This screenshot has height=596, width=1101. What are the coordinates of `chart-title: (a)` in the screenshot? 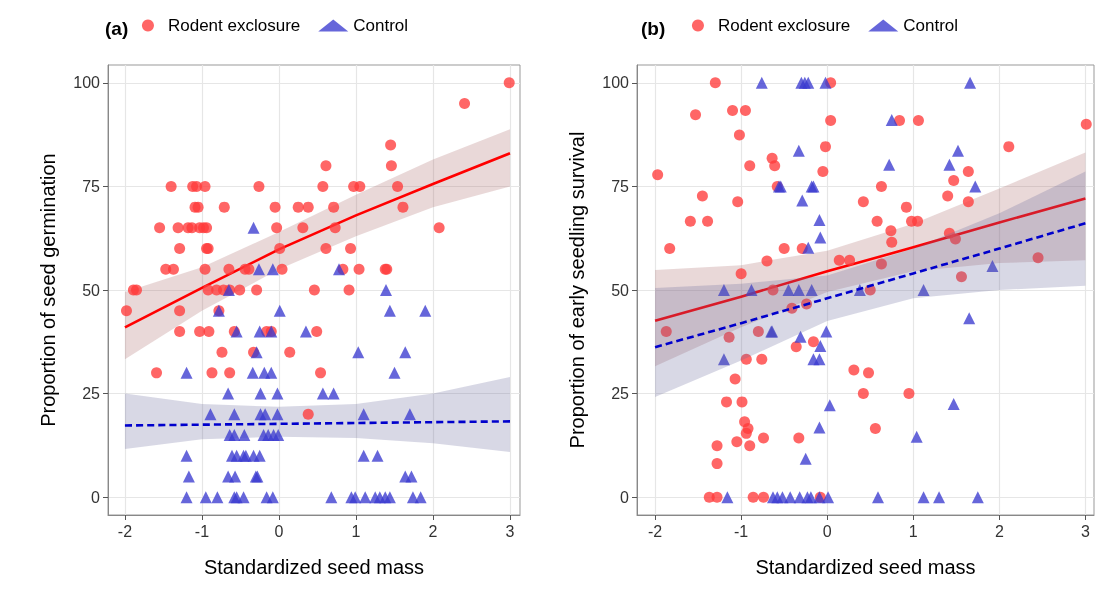 It's located at (117, 28).